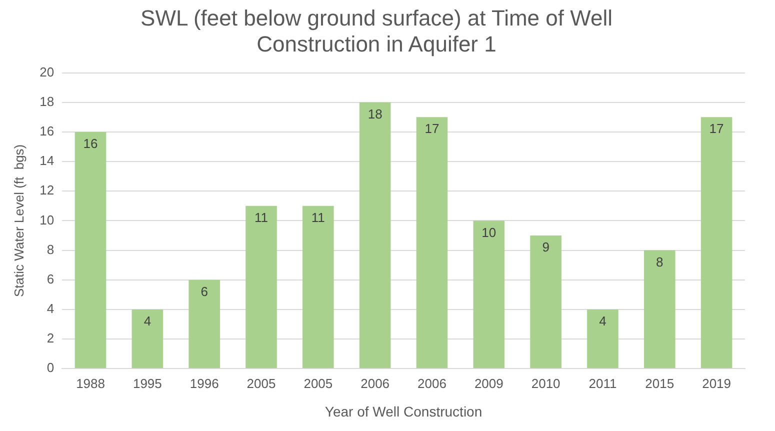  What do you see at coordinates (50, 308) in the screenshot?
I see `y-tick-label: 4` at bounding box center [50, 308].